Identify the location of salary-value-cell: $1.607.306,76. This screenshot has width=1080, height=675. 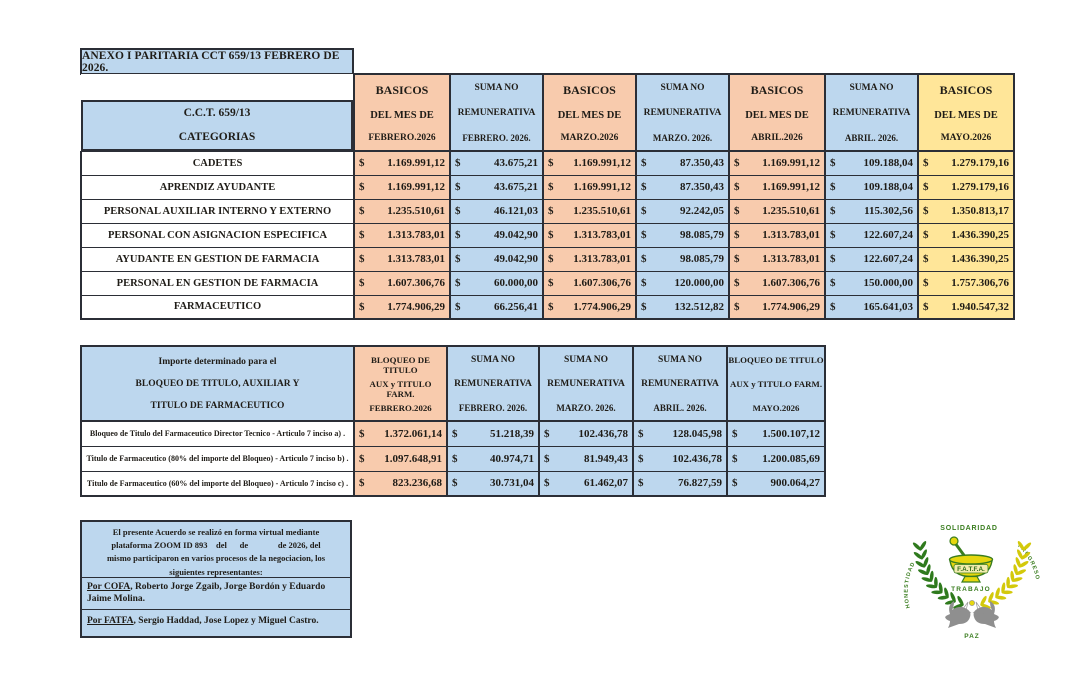
(402, 283).